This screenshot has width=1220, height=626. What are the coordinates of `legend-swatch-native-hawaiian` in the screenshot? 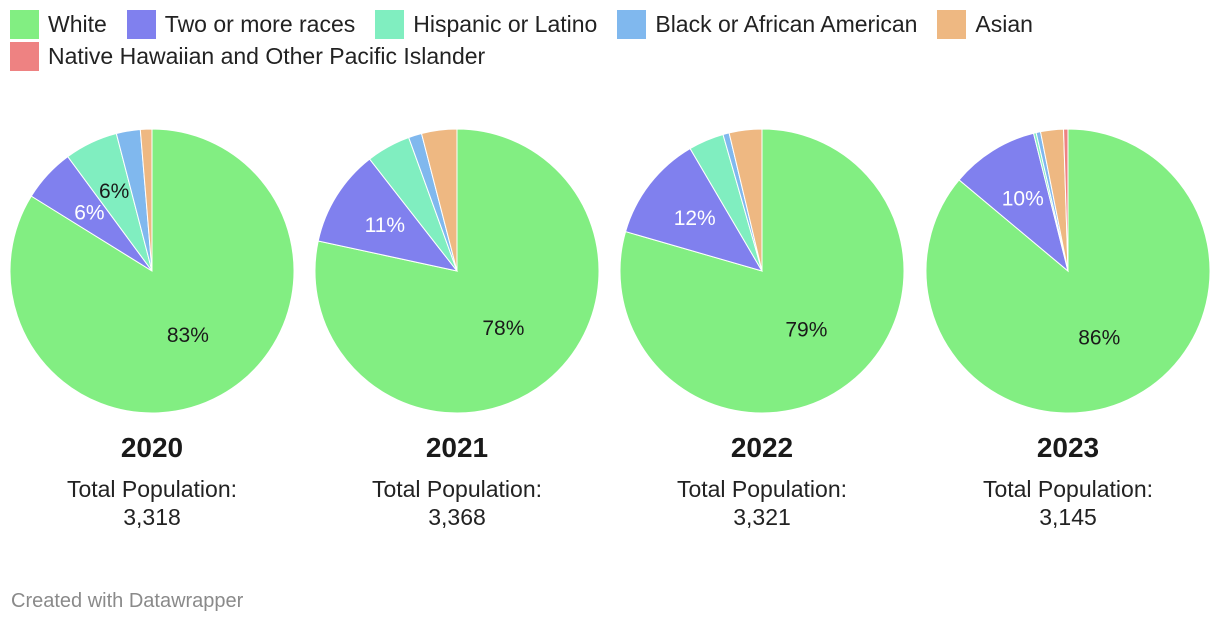 It's located at (24, 56).